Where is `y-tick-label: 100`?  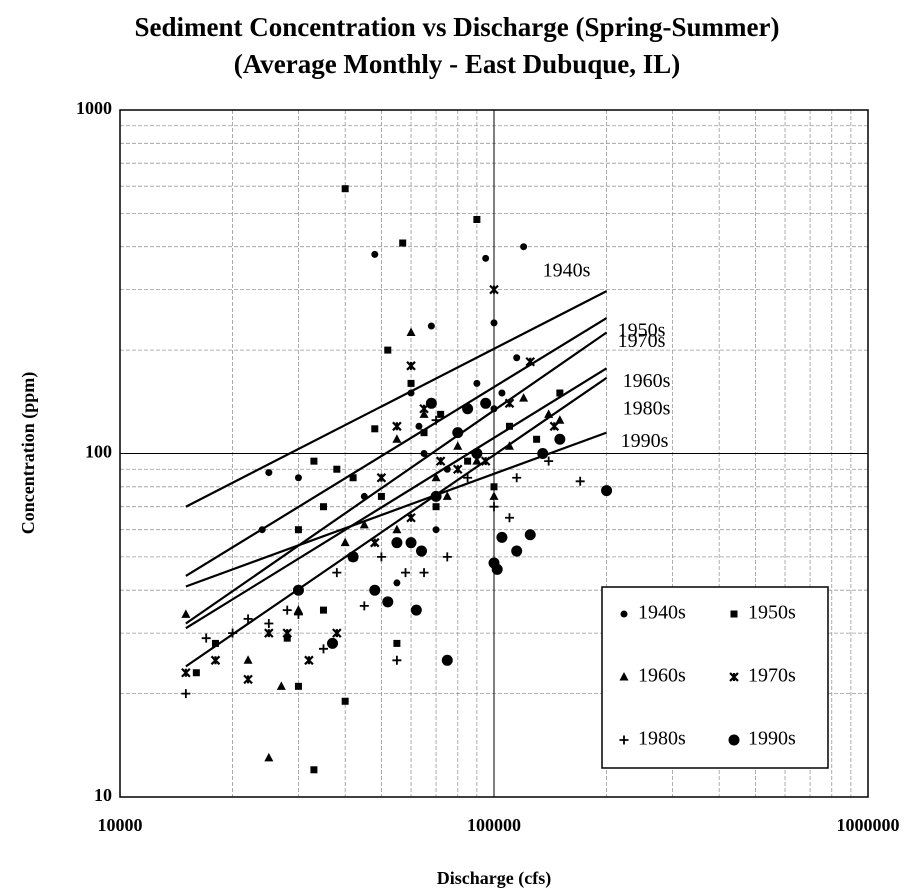 y-tick-label: 100 is located at coordinates (98, 452).